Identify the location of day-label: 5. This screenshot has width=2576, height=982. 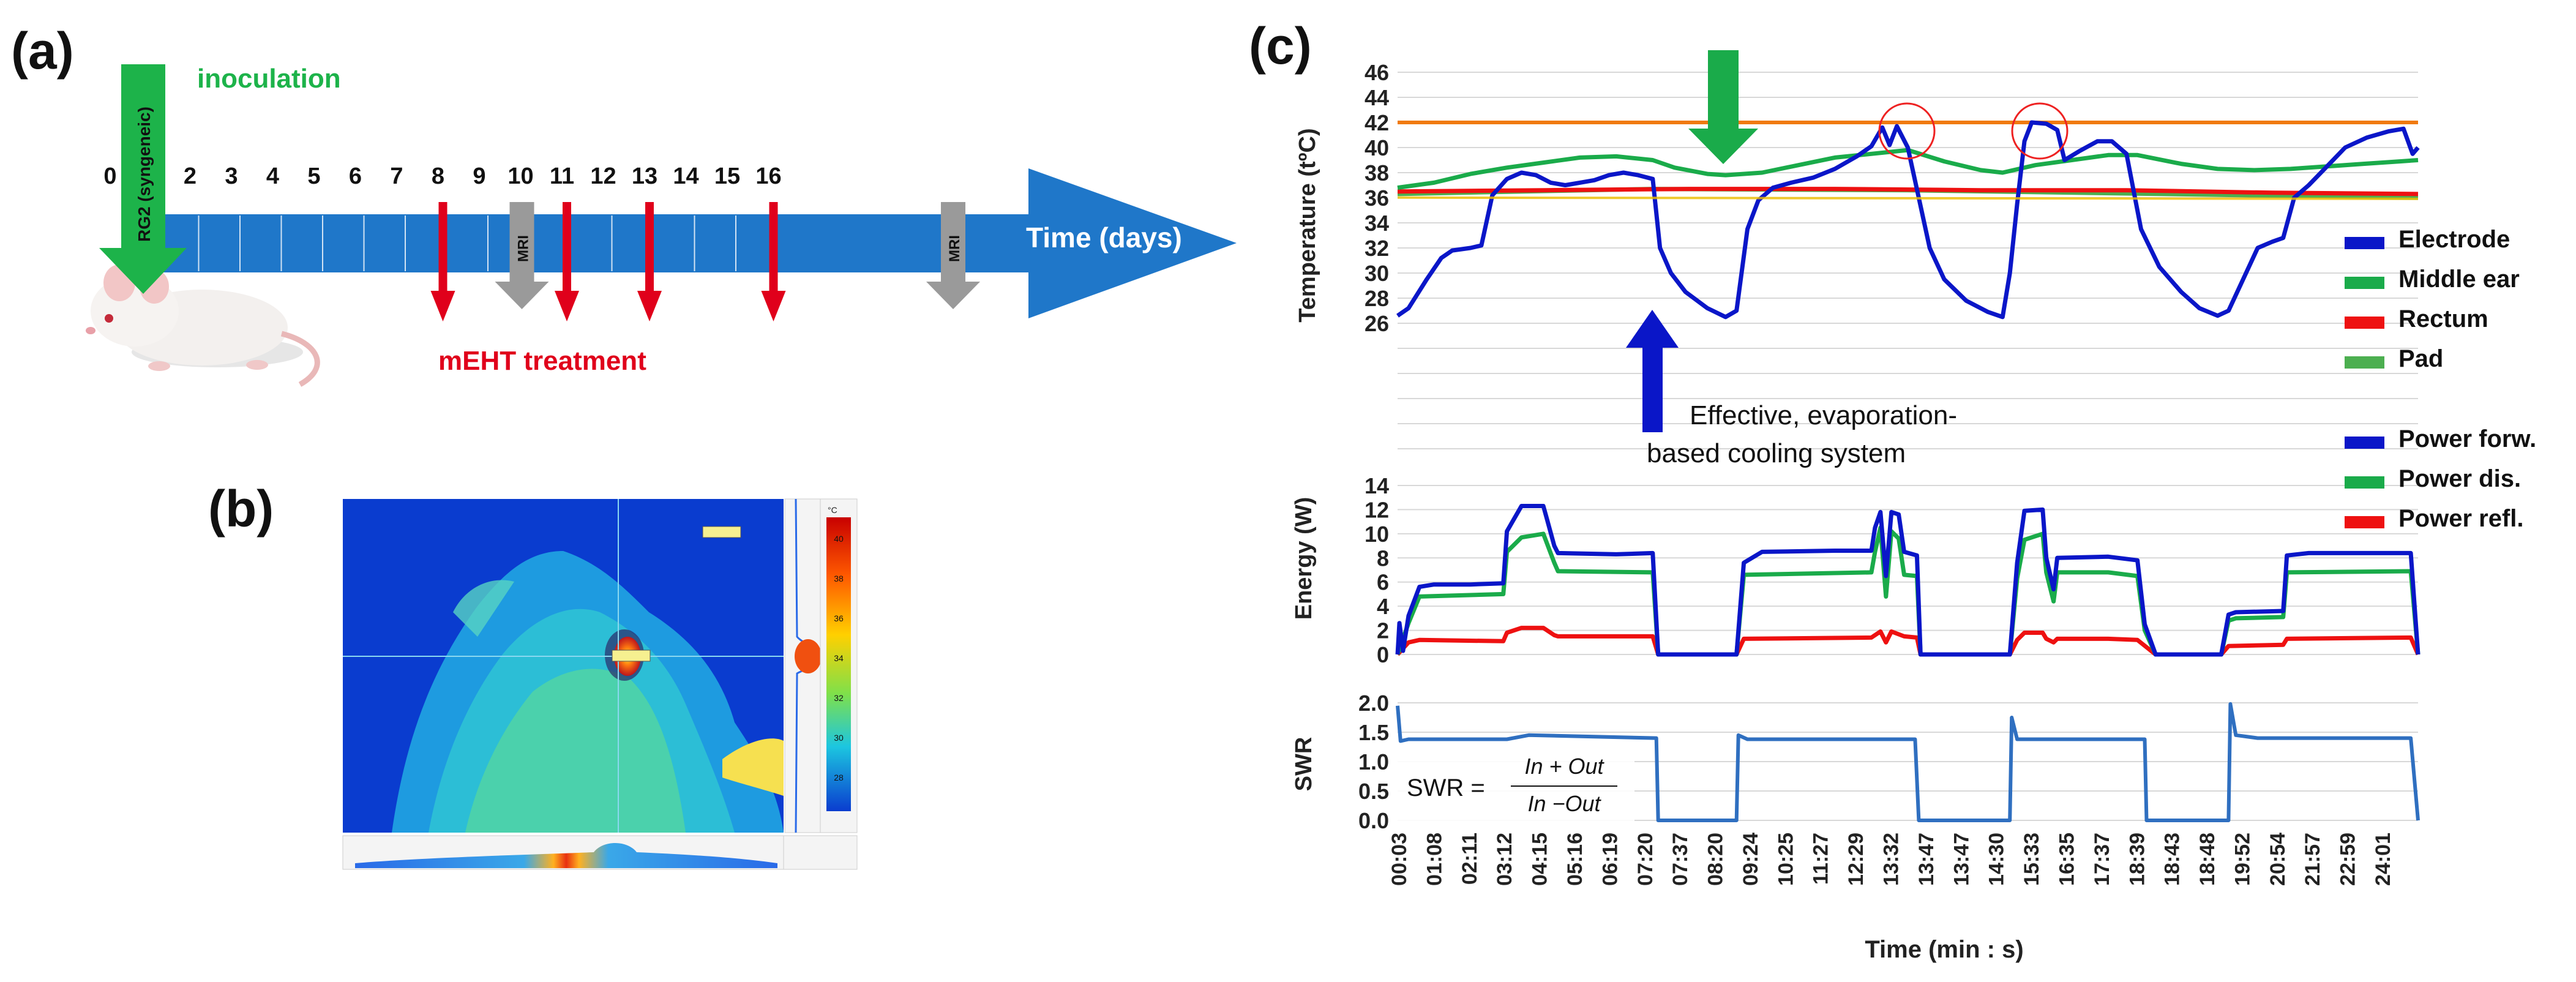
(314, 176).